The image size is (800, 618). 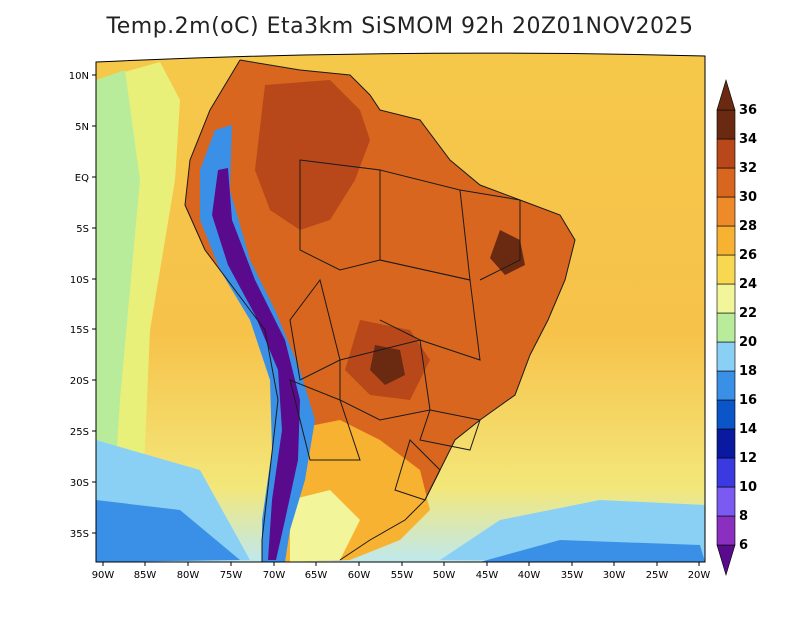 What do you see at coordinates (82, 127) in the screenshot?
I see `lat-label: 5N` at bounding box center [82, 127].